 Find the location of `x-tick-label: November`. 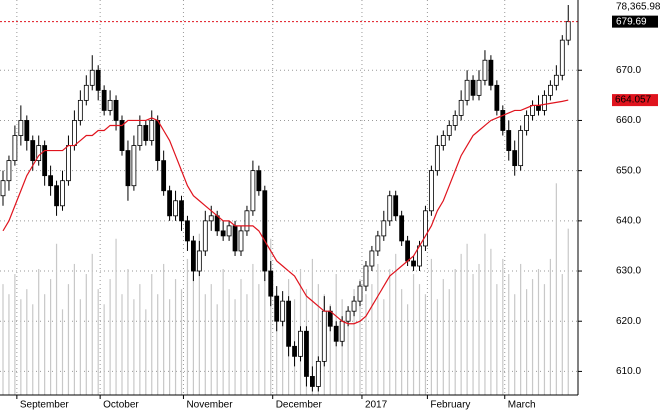

x-tick-label: November is located at coordinates (209, 405).